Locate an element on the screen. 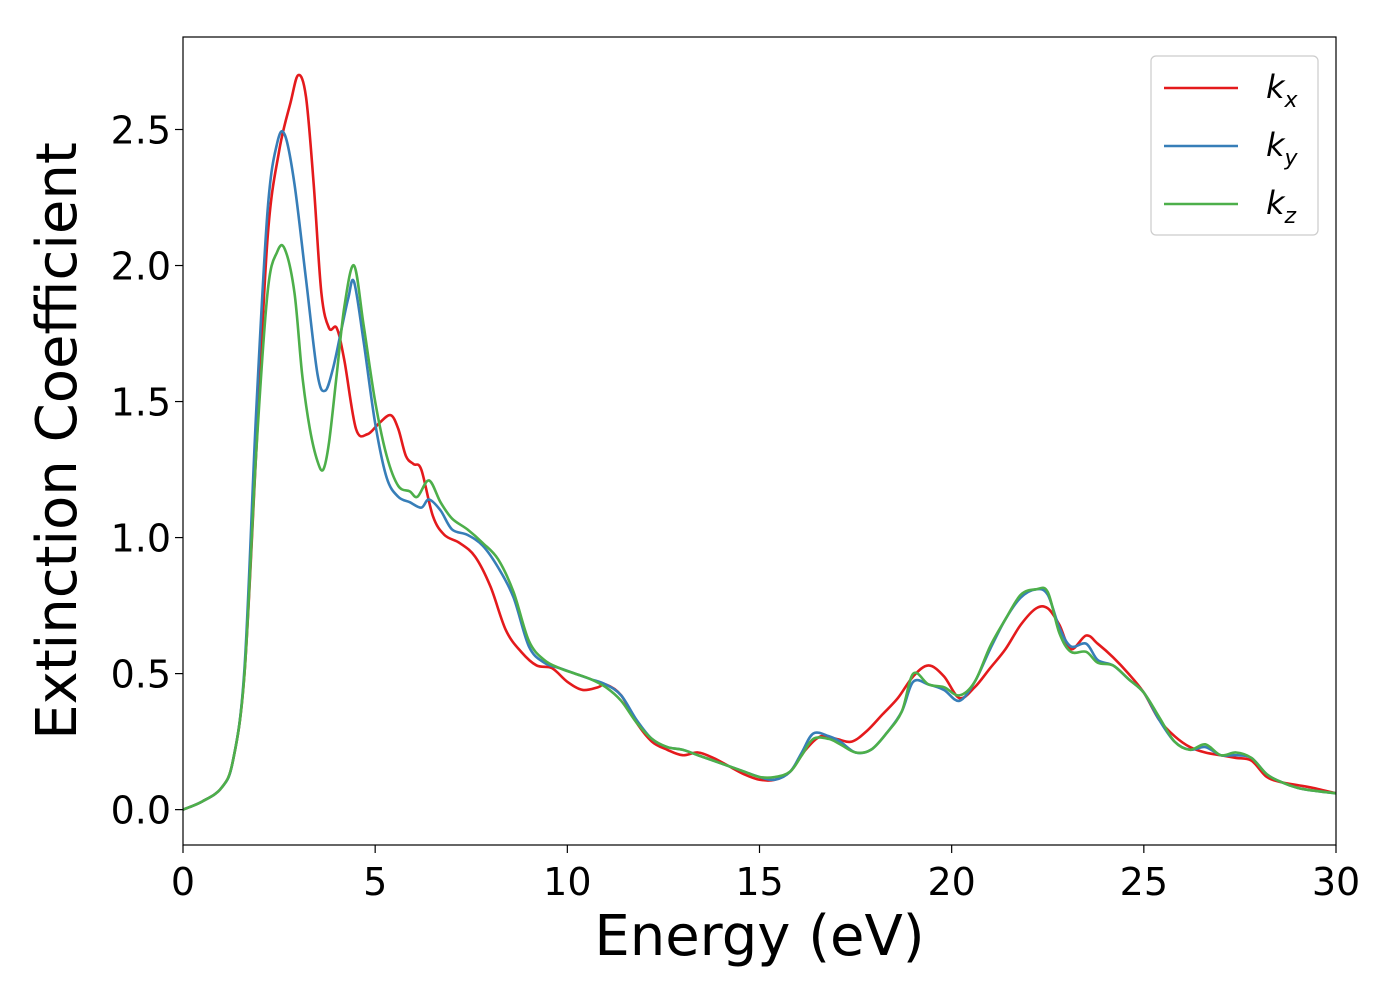  y-axis-label: Extinction Coefficient is located at coordinates (57, 441).